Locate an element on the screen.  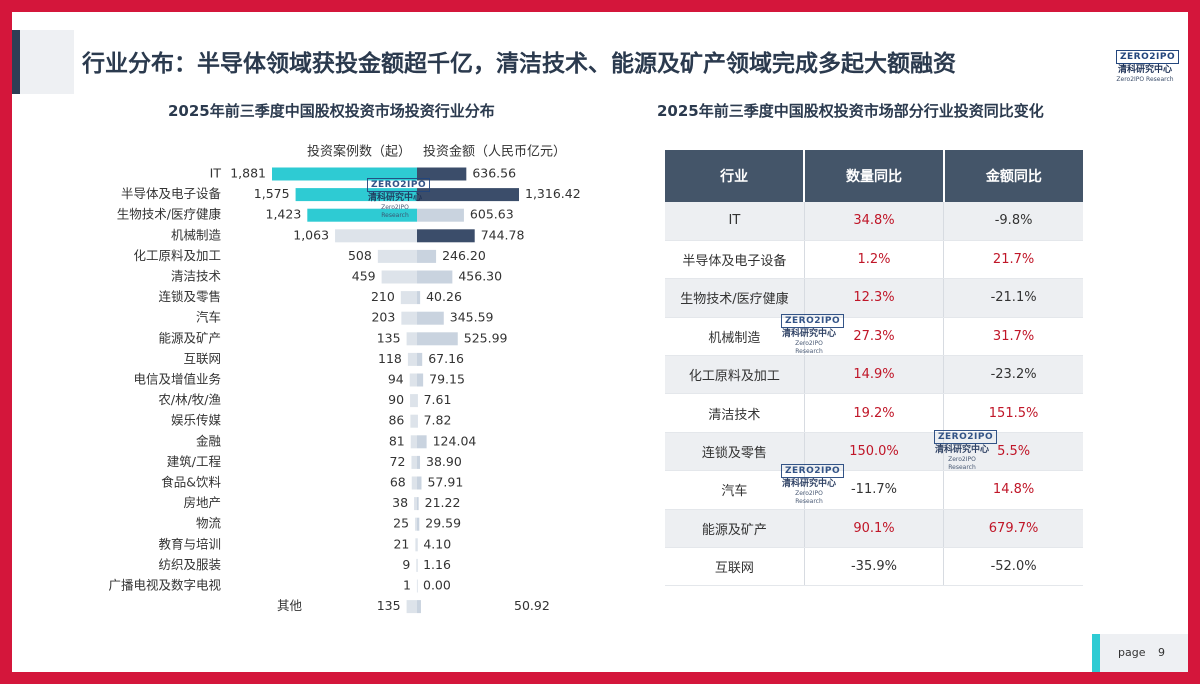
logo-en-text: Zero2IPO Research is located at coordinates (1145, 79).